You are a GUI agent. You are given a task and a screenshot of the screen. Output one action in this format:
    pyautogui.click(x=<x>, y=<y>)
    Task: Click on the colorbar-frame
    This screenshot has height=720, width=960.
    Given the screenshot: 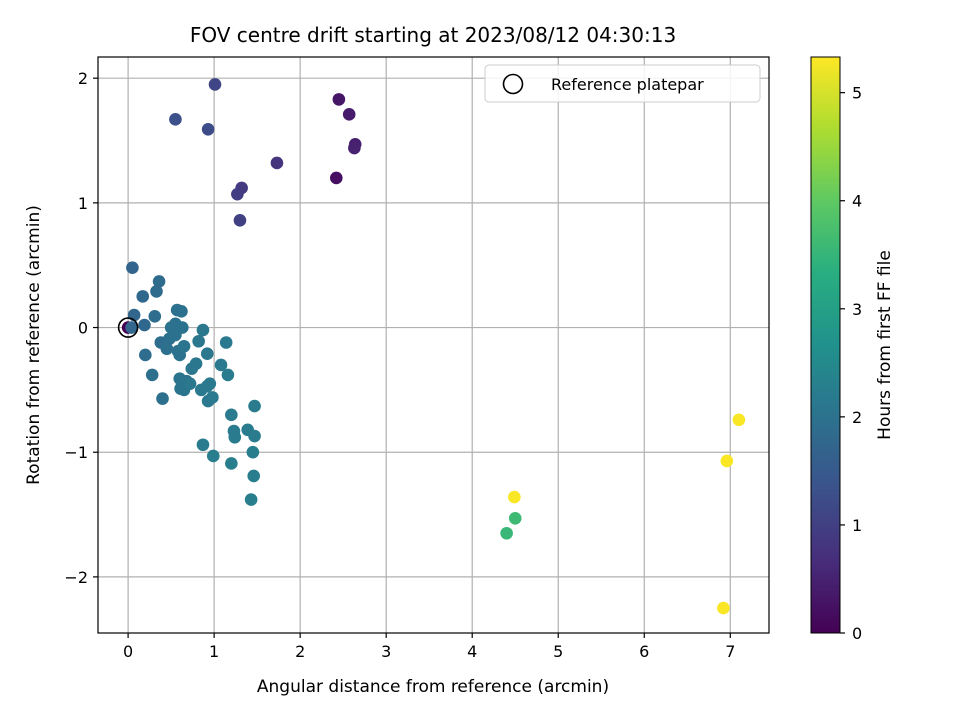 What is the action you would take?
    pyautogui.click(x=825, y=345)
    